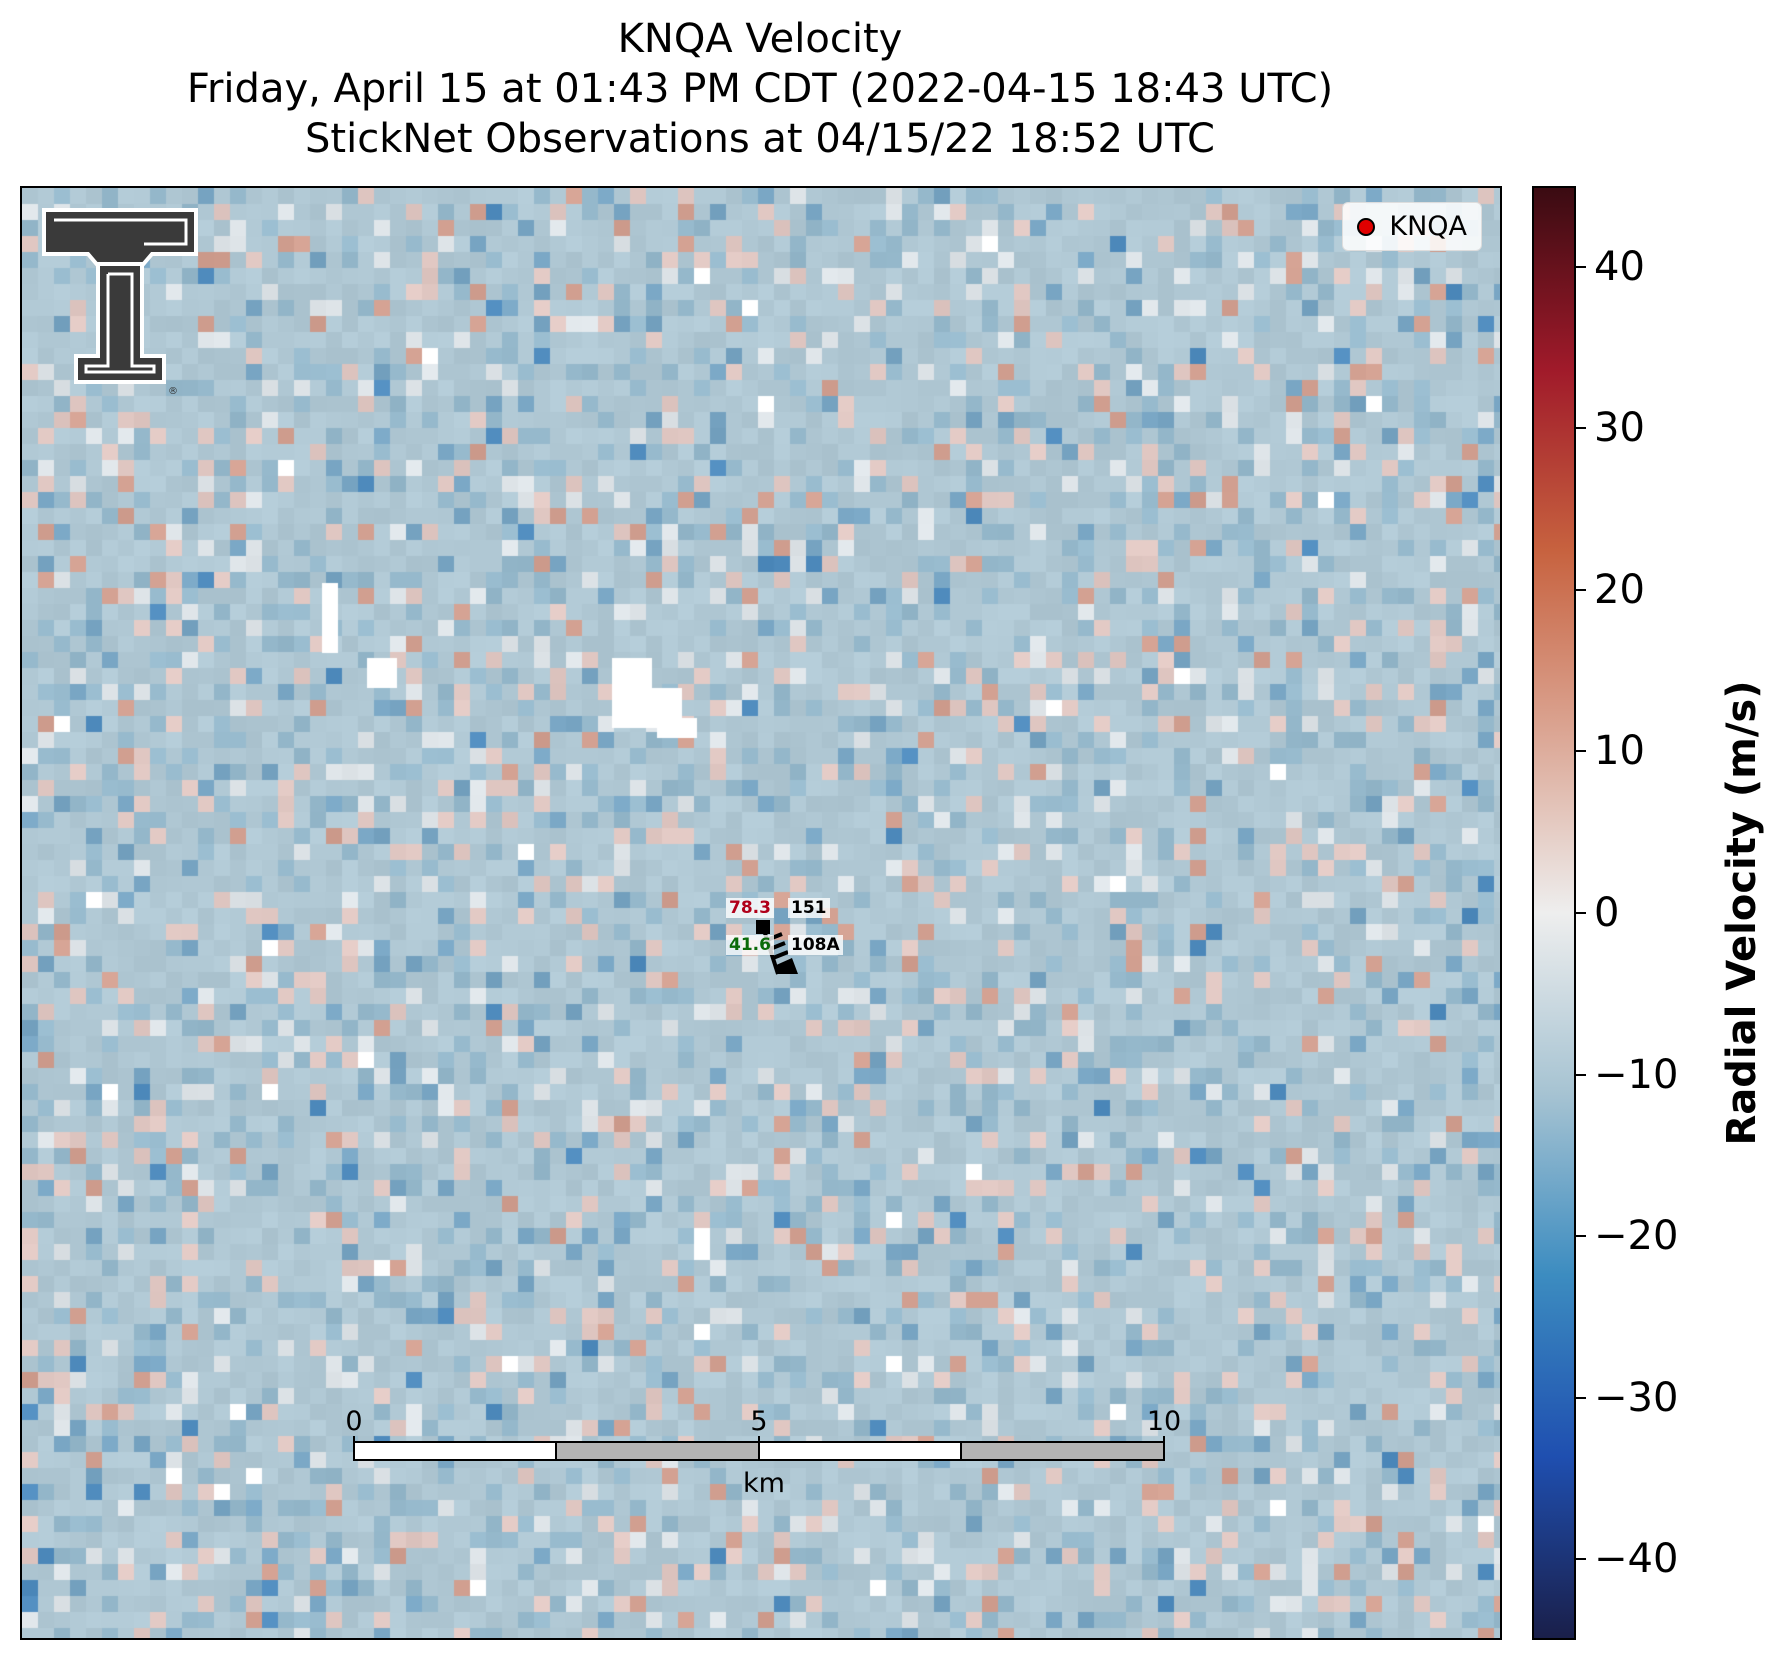 This screenshot has width=1773, height=1680. Describe the element at coordinates (815, 945) in the screenshot. I see `station-id-bottom: 108A` at that location.